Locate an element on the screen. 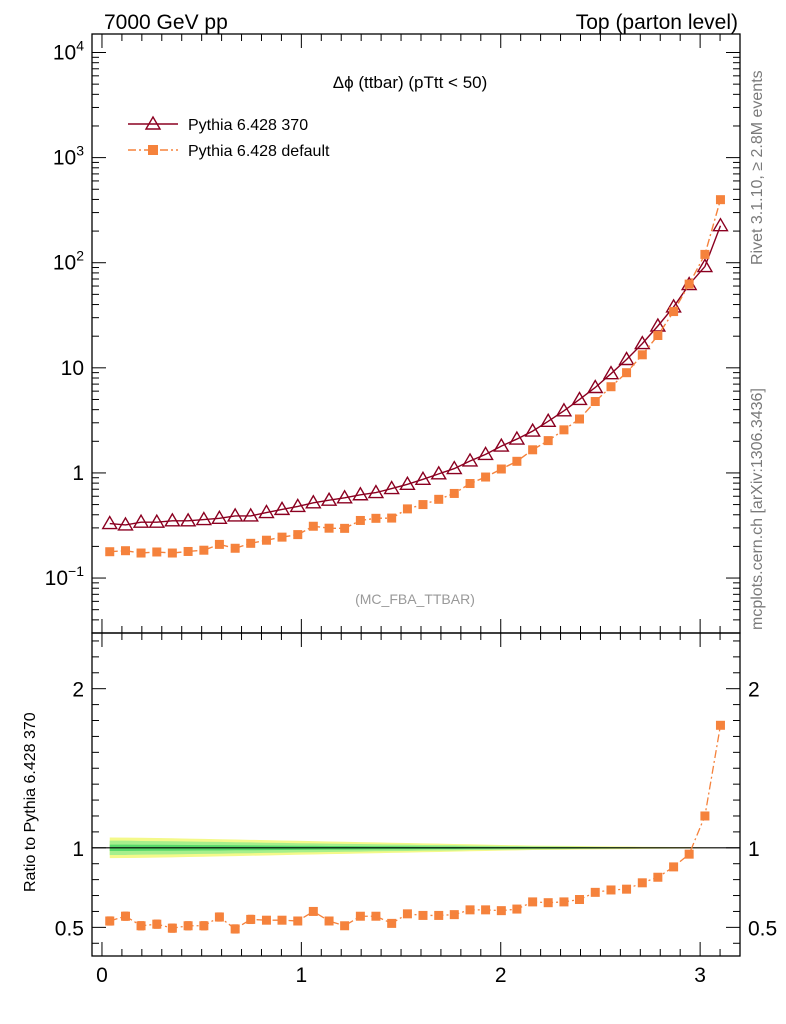  x-tick-labels: 0 1 2 3 is located at coordinates (401, 975).